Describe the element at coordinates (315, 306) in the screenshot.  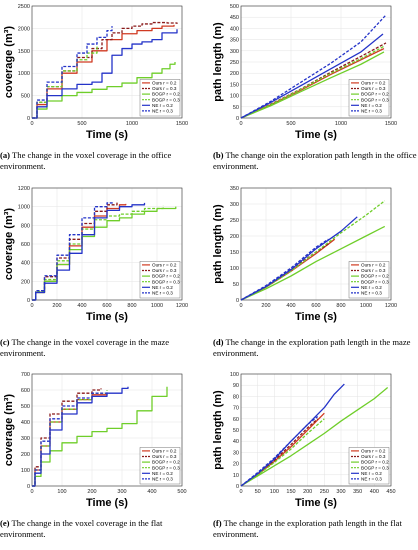
I see `x-tick-label: 600` at that location.